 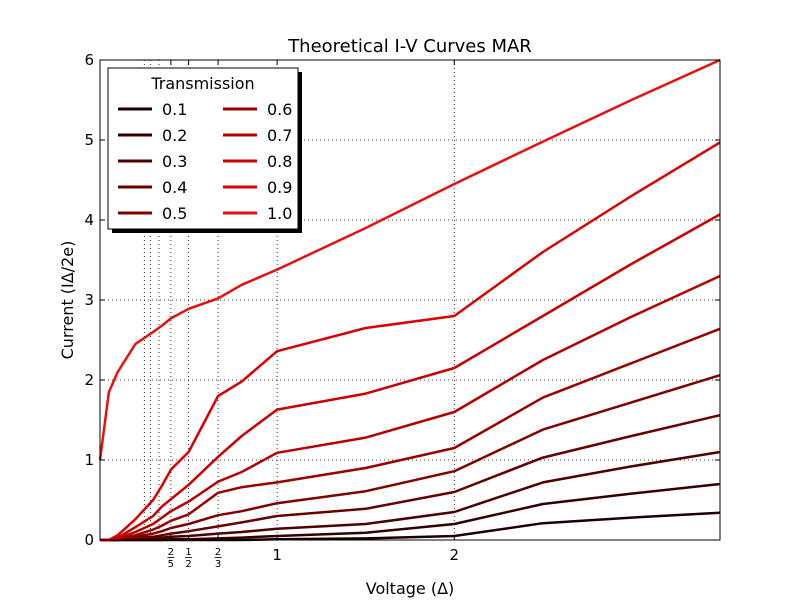 I want to click on x-tick-label: 2, so click(x=455, y=555).